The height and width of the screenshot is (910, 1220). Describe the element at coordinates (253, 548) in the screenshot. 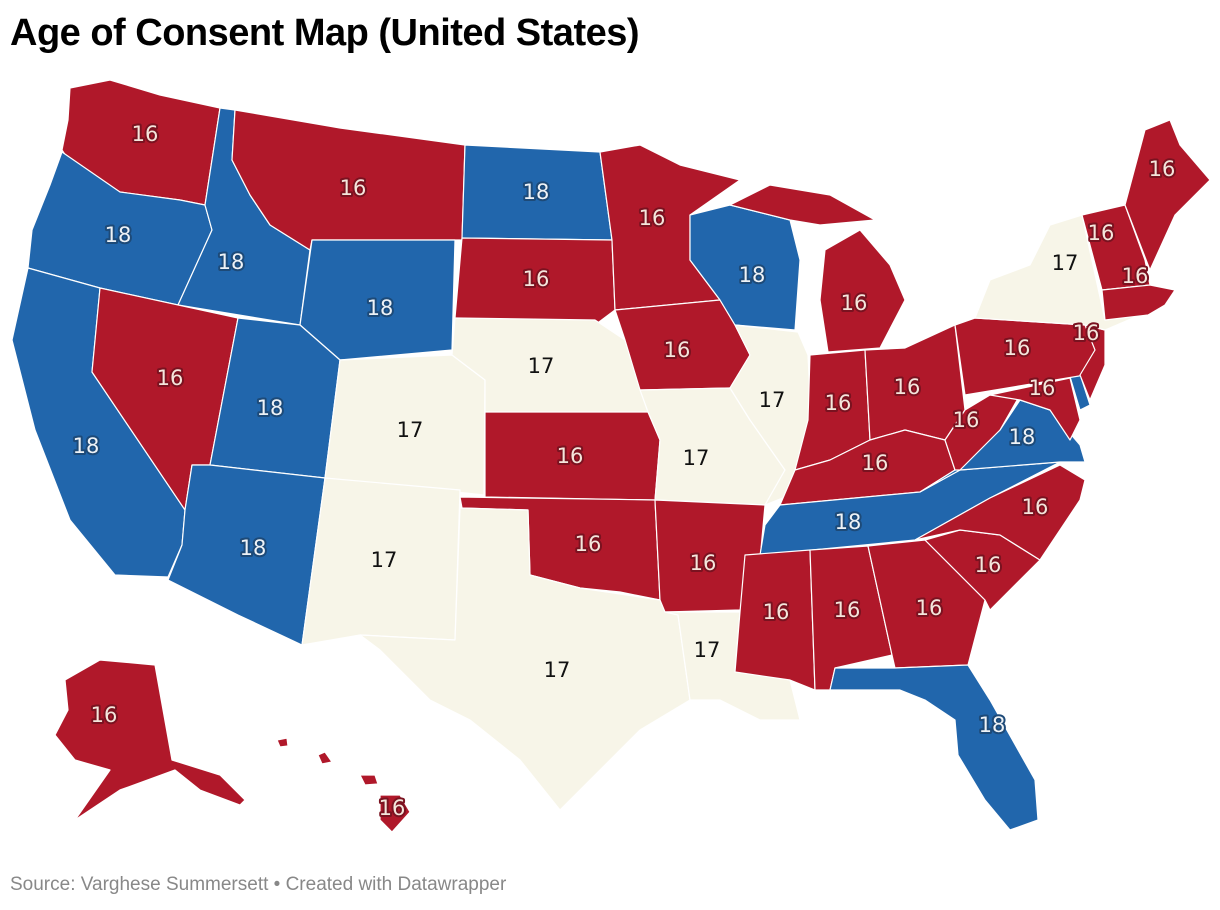

I see `label-az: 18` at that location.